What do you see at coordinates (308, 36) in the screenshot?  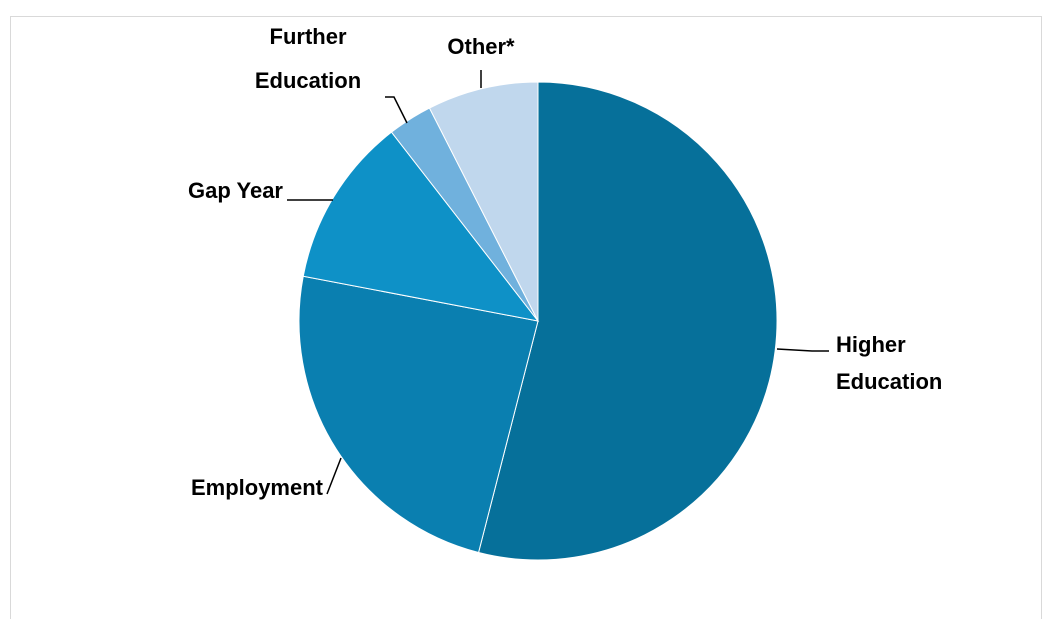 I see `data-label-line: Further` at bounding box center [308, 36].